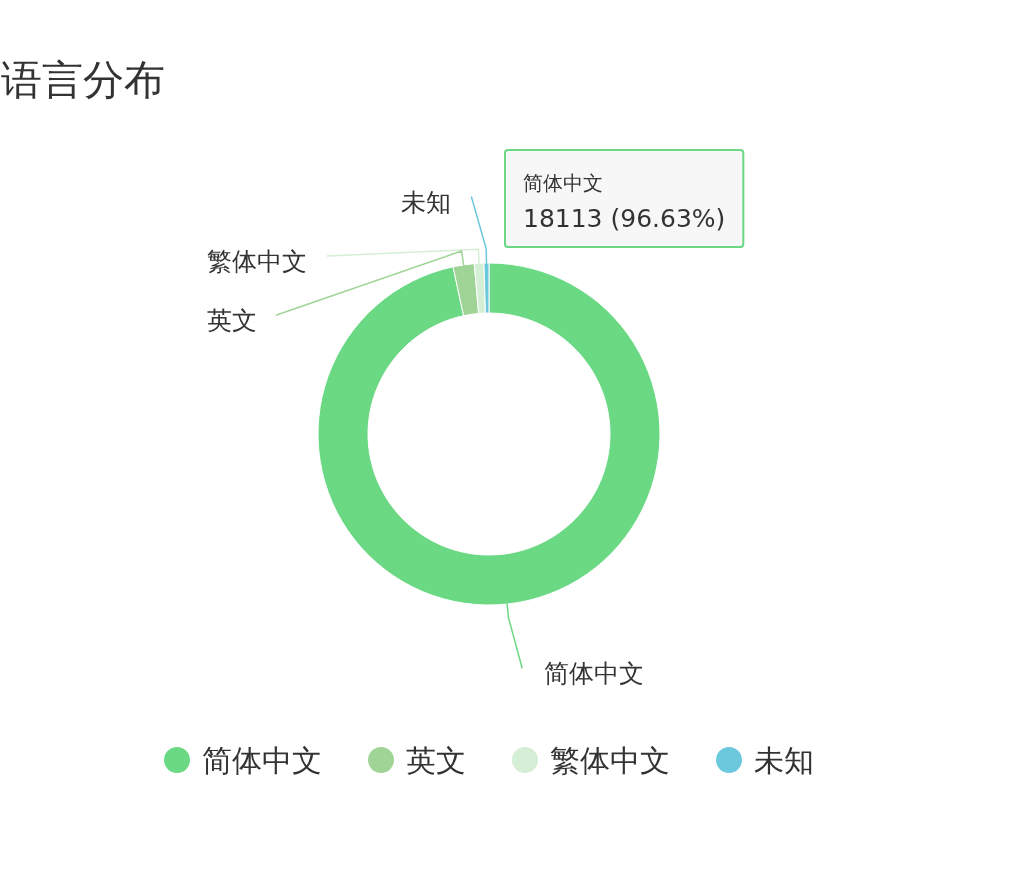 The width and height of the screenshot is (1016, 888). What do you see at coordinates (784, 760) in the screenshot?
I see `legend-label: 未知` at bounding box center [784, 760].